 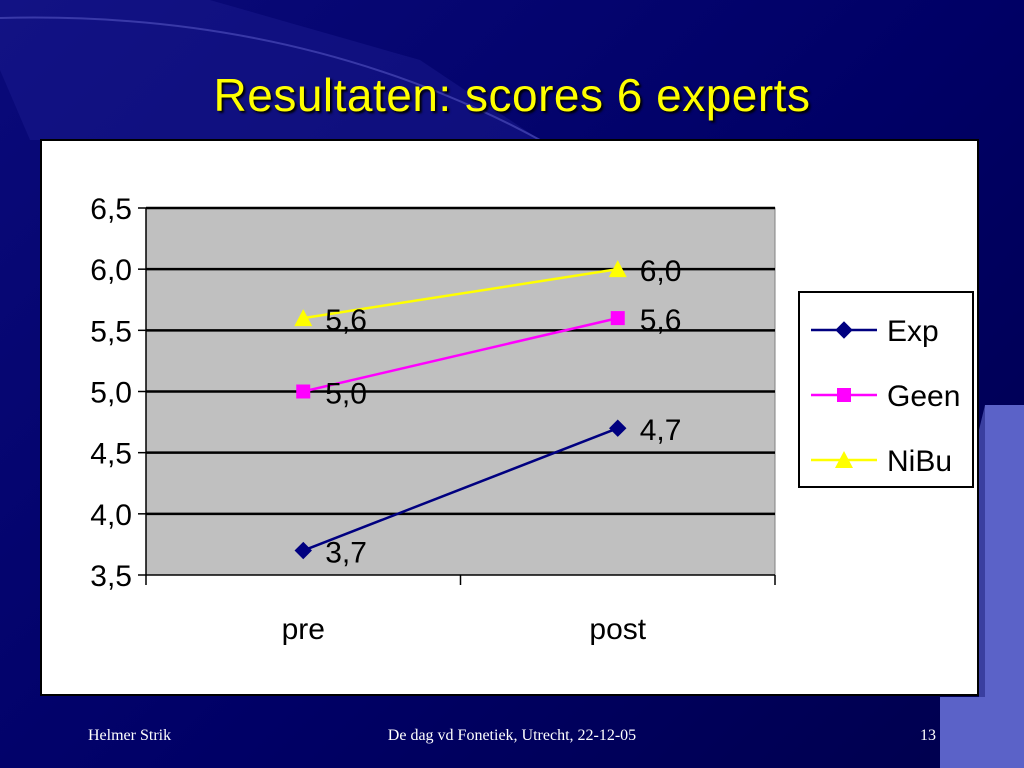 I want to click on decor-stair-shape, so click(x=982, y=586).